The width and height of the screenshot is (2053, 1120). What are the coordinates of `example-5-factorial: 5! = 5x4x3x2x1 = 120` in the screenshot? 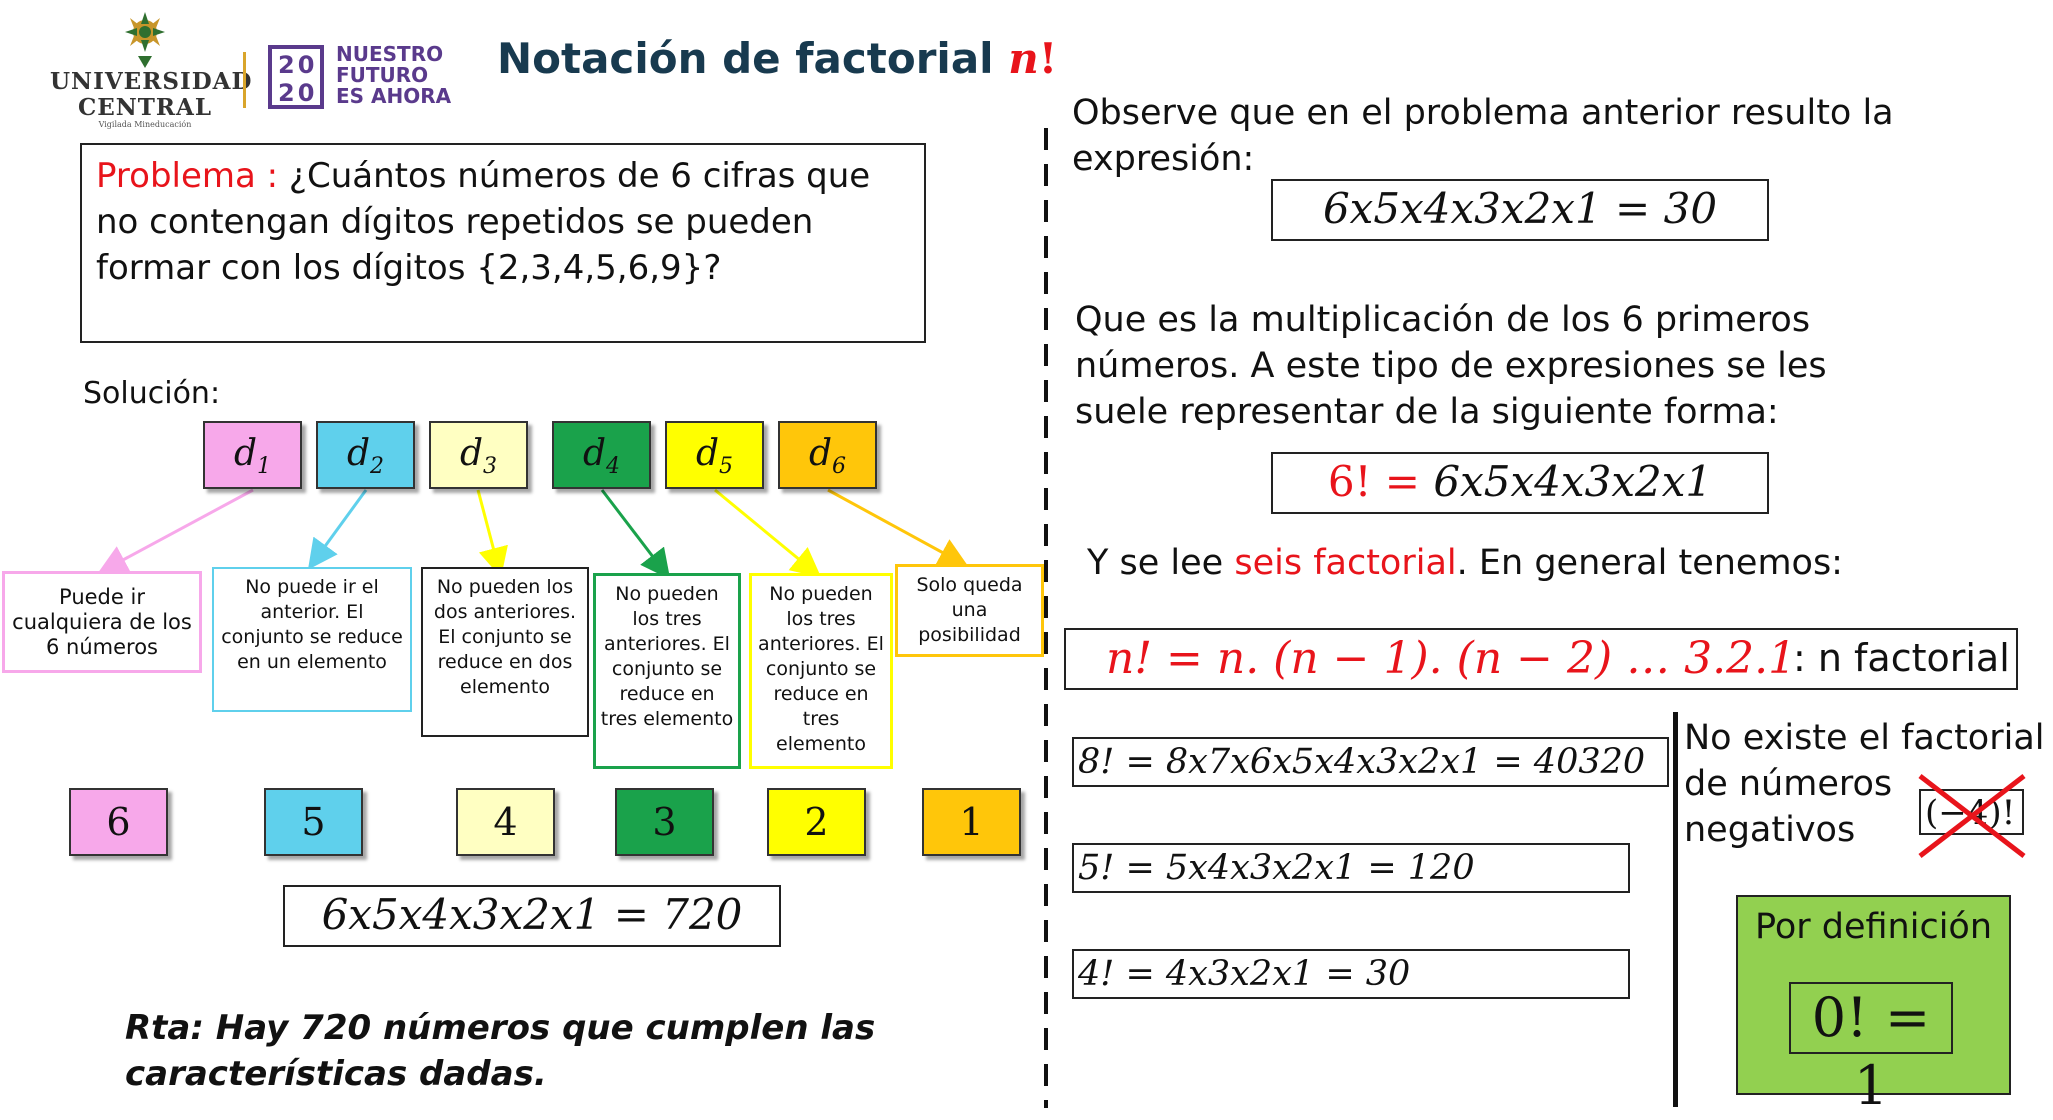 It's located at (1351, 868).